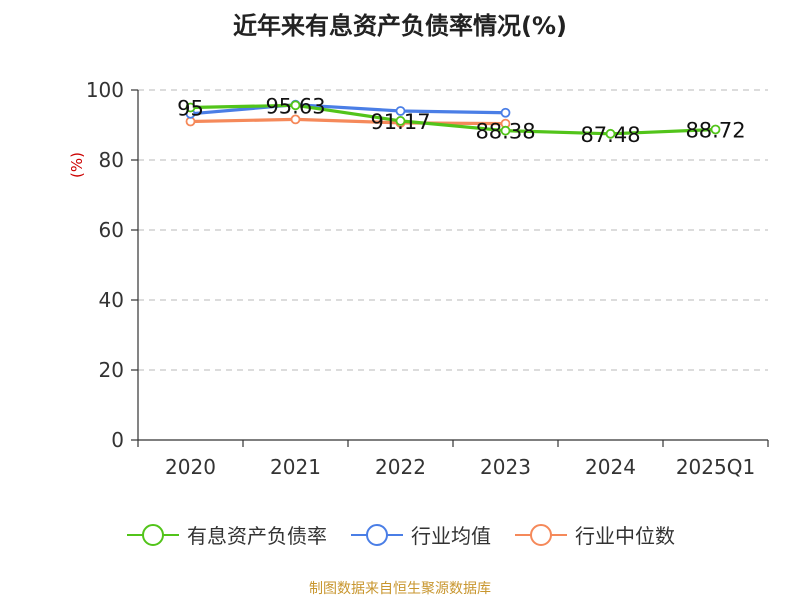  Describe the element at coordinates (295, 467) in the screenshot. I see `x-tick-label: 2021` at that location.